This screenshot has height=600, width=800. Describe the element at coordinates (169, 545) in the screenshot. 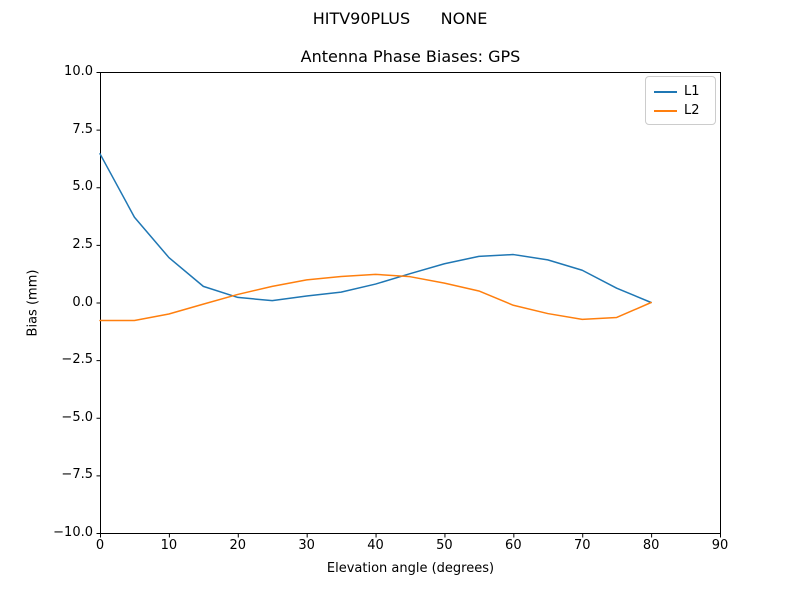

I see `x-tick-label: 10` at that location.